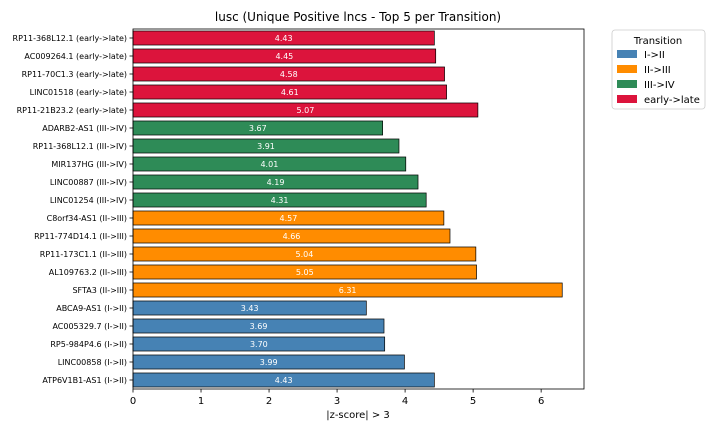 The height and width of the screenshot is (432, 720). Describe the element at coordinates (289, 218) in the screenshot. I see `bar-value-label: 4.57` at that location.